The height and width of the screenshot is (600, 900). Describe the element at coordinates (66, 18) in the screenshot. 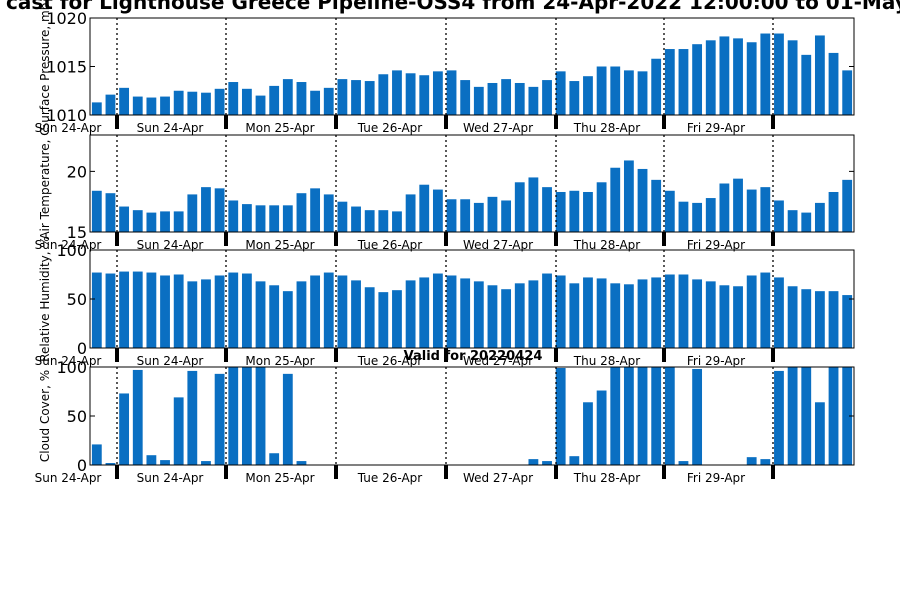

I see `y-tick-label: 1020` at that location.